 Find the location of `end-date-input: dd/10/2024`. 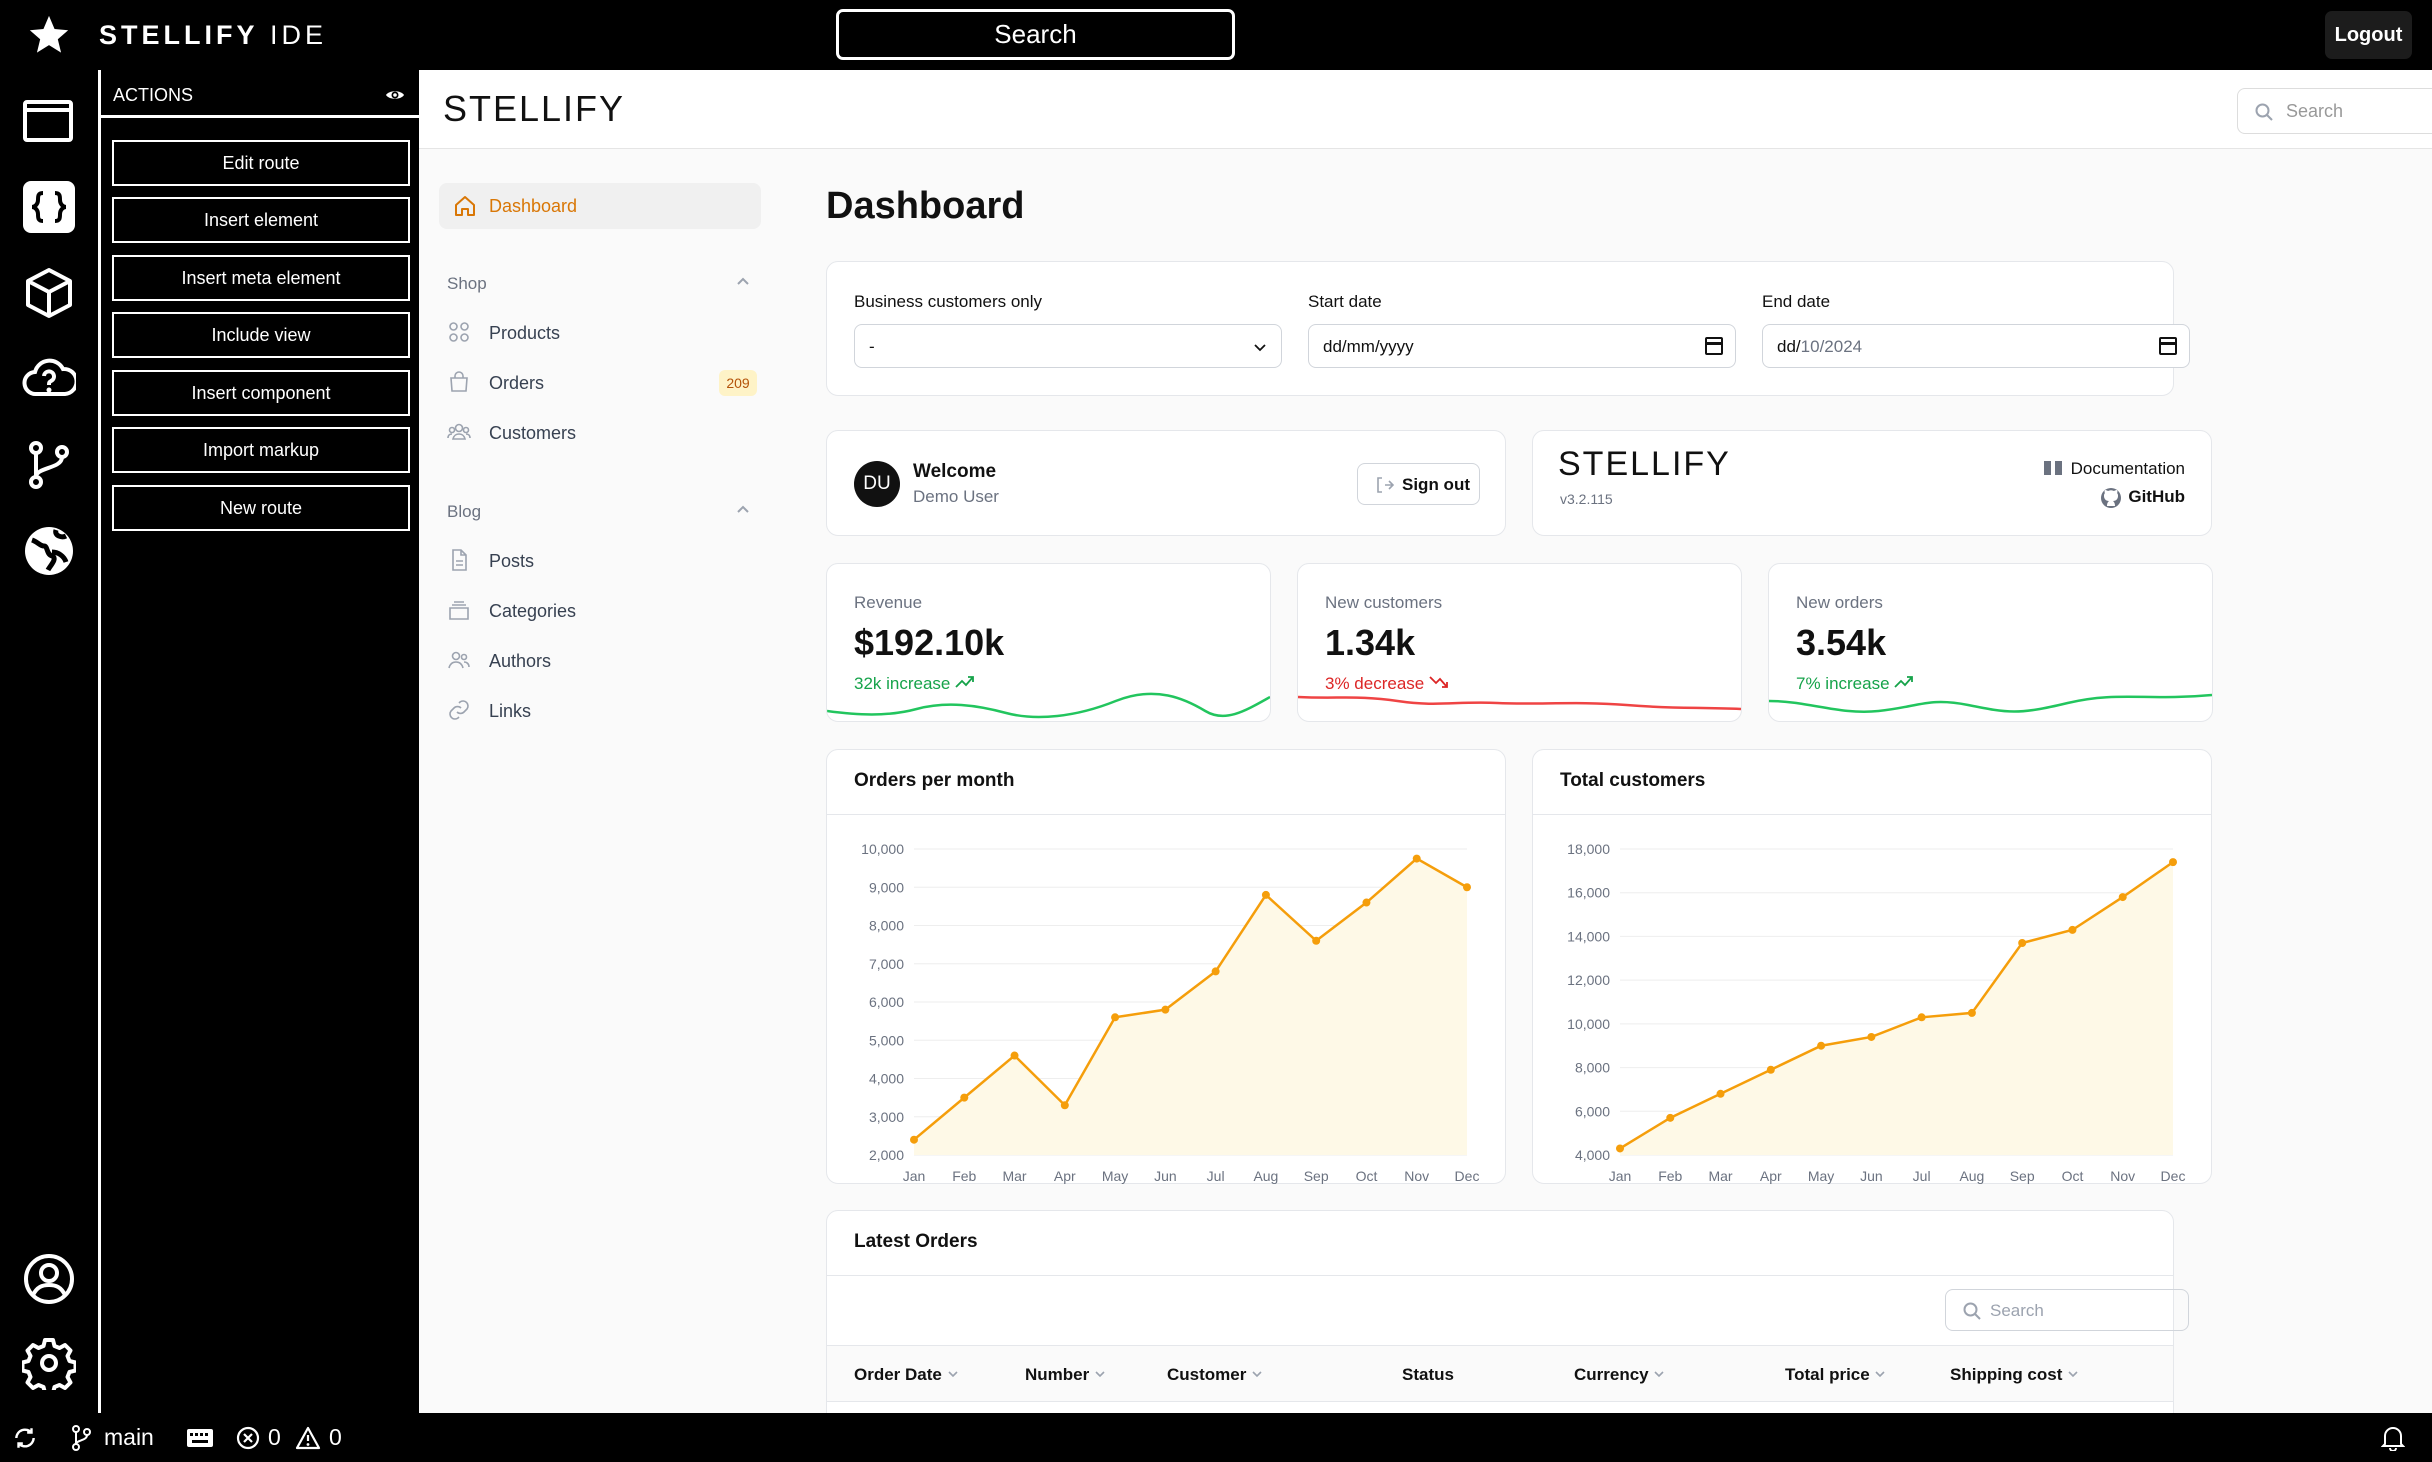

end-date-input: dd/10/2024 is located at coordinates (1976, 346).